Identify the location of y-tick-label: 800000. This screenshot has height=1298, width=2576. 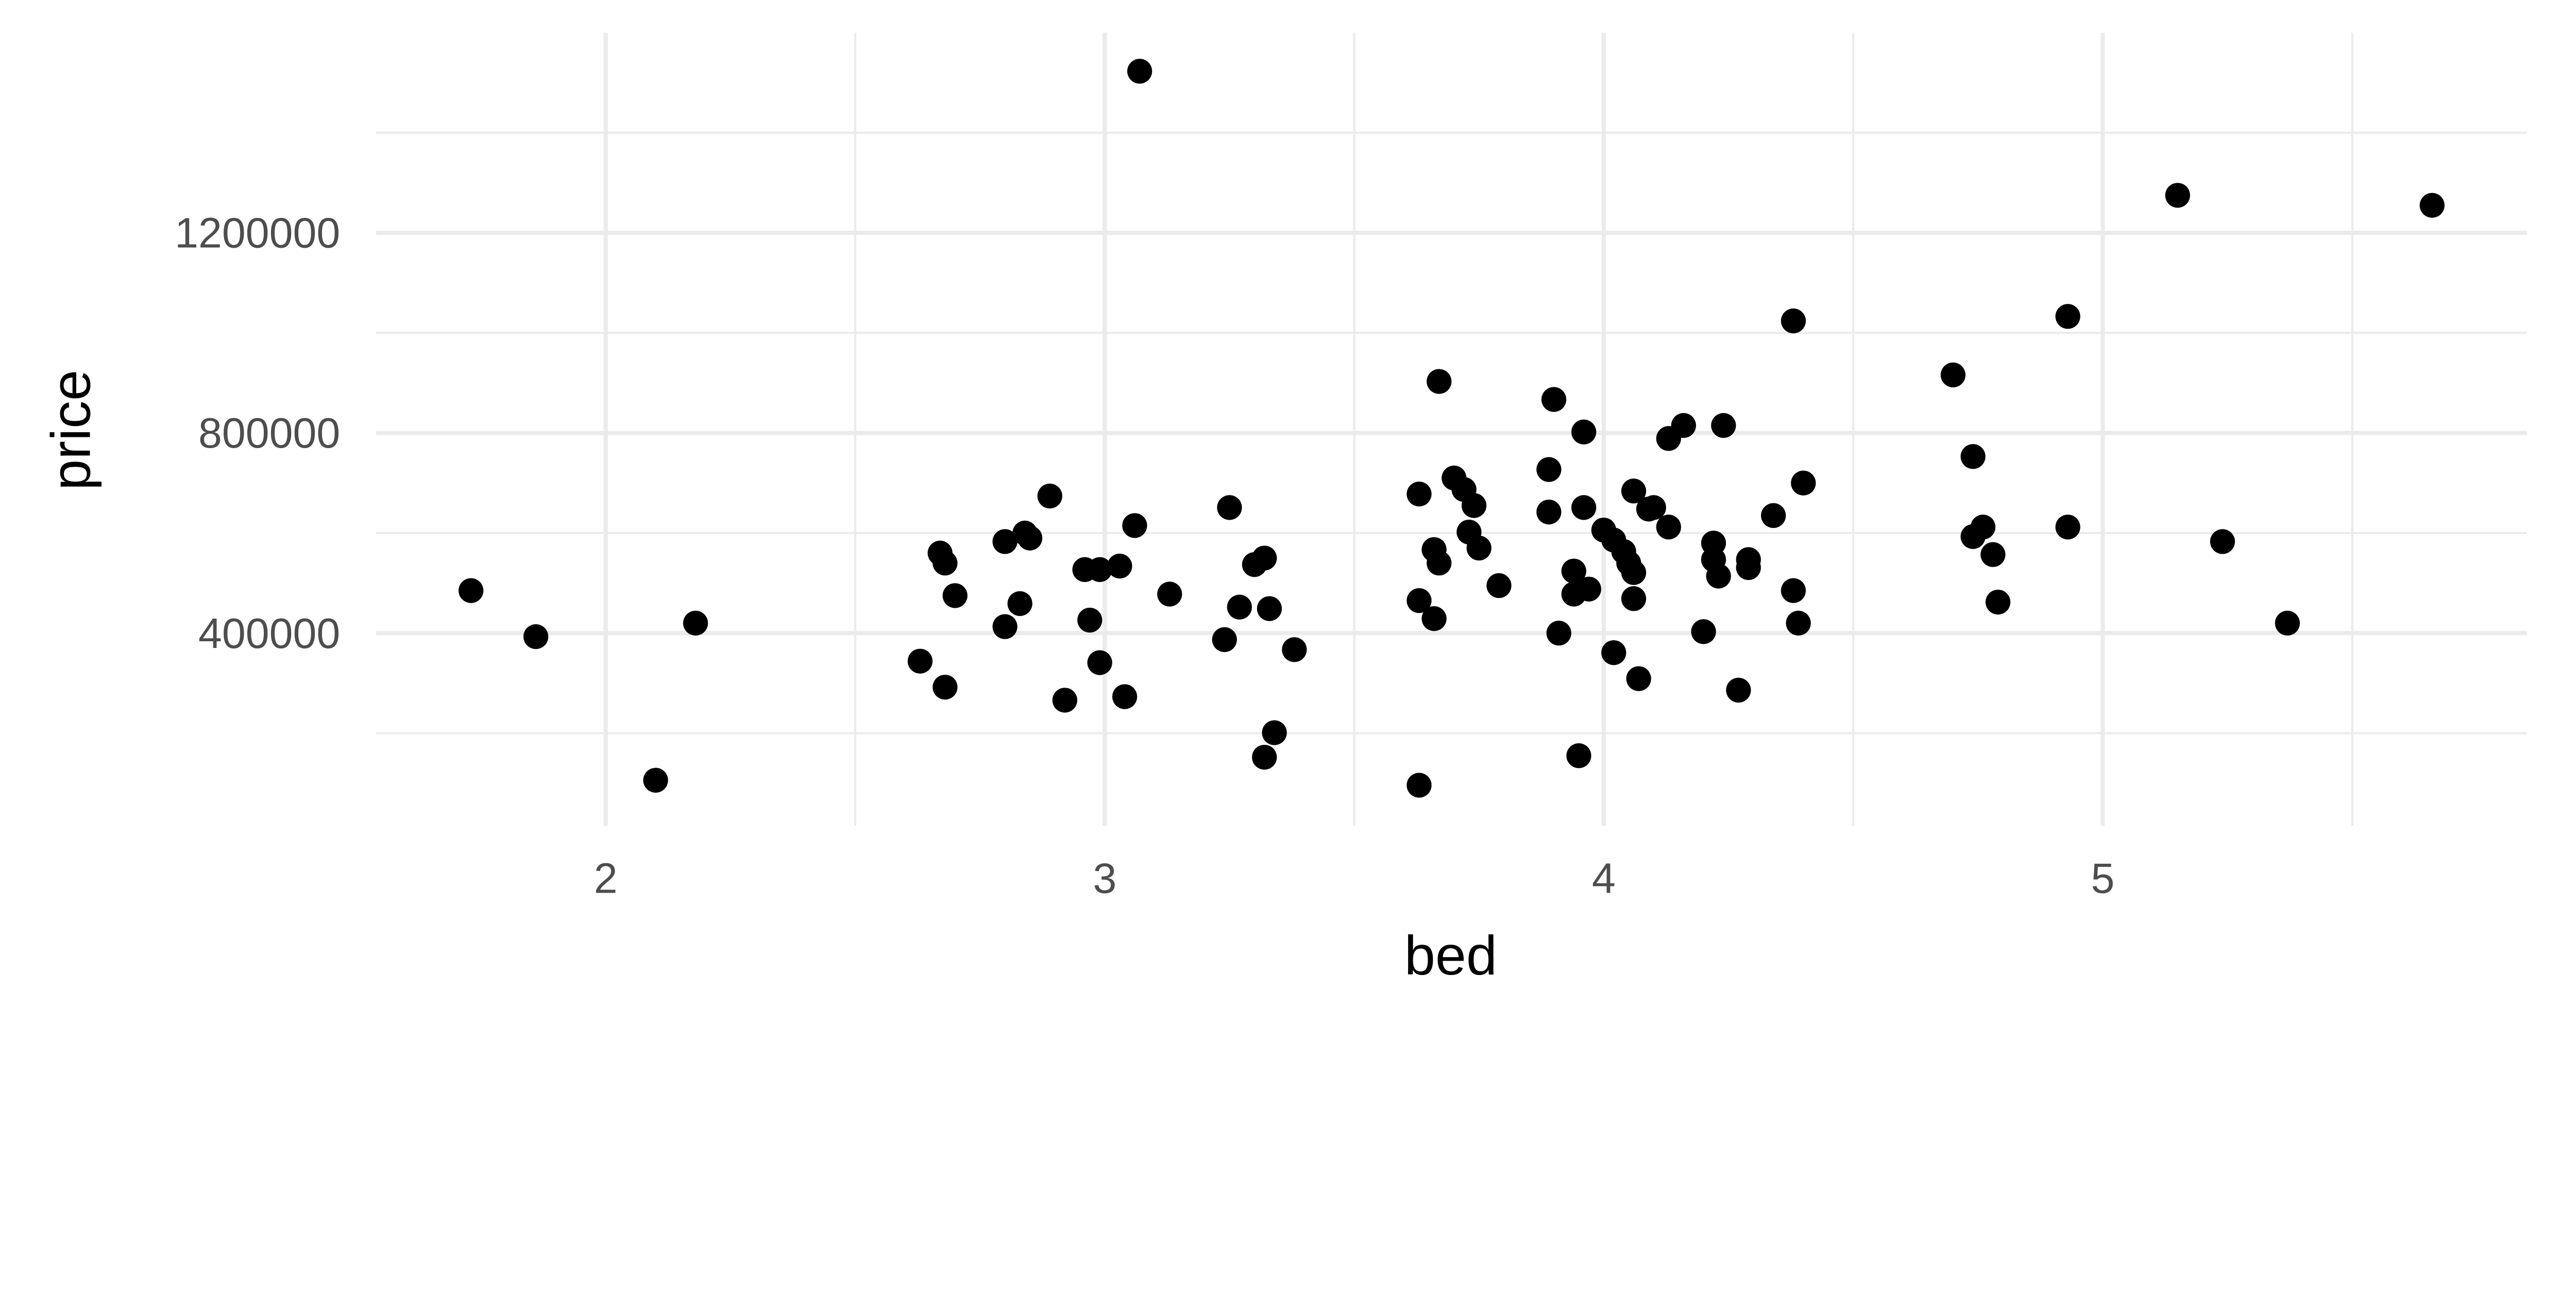
(269, 433).